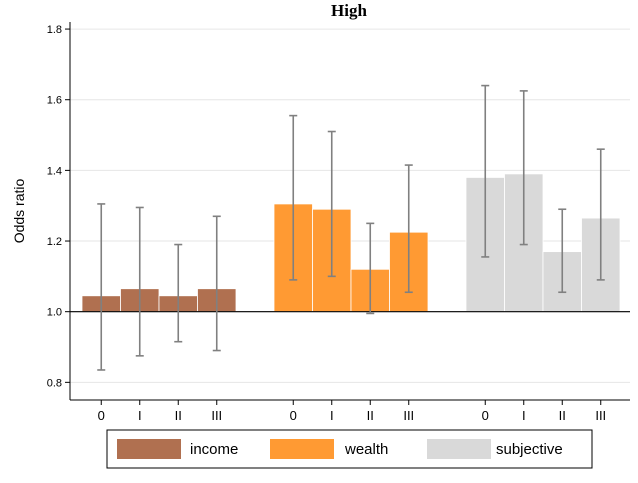 This screenshot has width=638, height=483. What do you see at coordinates (149, 449) in the screenshot?
I see `legend-swatch-income` at bounding box center [149, 449].